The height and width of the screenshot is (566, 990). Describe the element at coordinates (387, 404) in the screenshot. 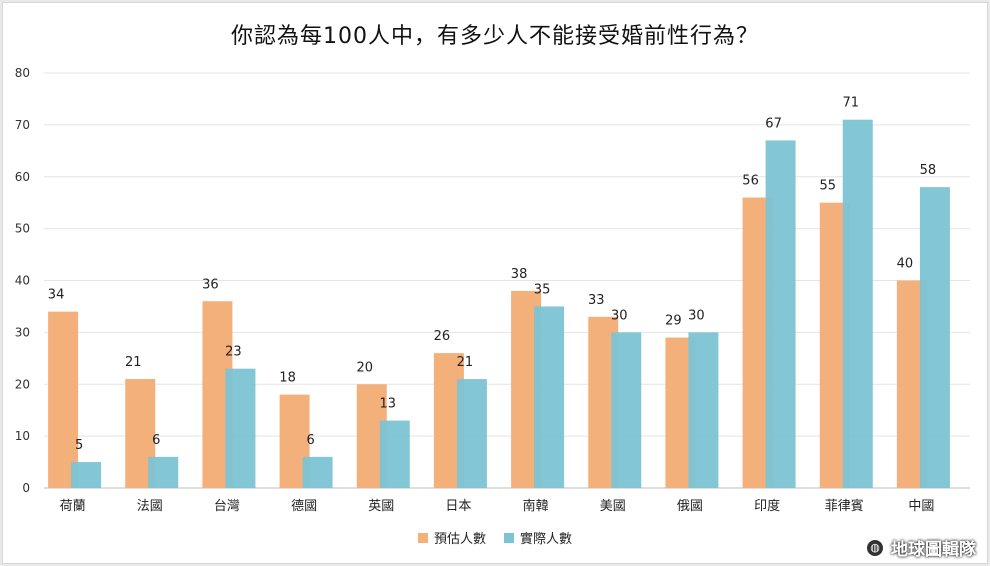

I see `data-label-actual: 13` at that location.